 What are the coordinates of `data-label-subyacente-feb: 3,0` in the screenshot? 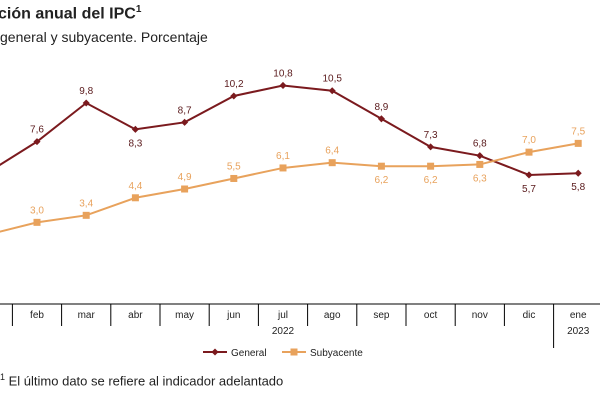 It's located at (37, 210).